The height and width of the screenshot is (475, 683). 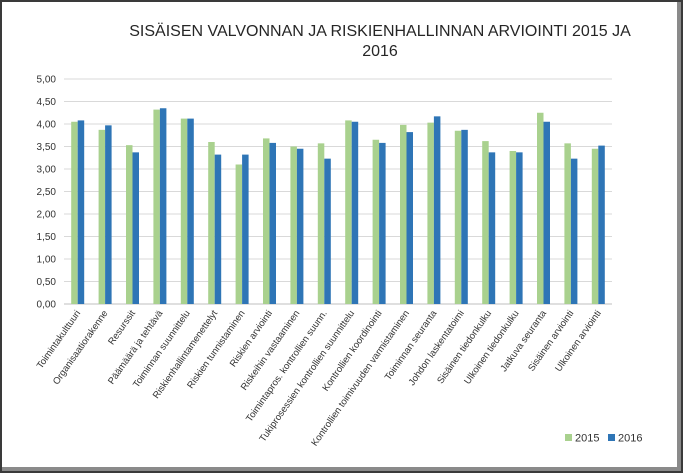 I want to click on y-tick-label: 1,00, so click(x=47, y=260).